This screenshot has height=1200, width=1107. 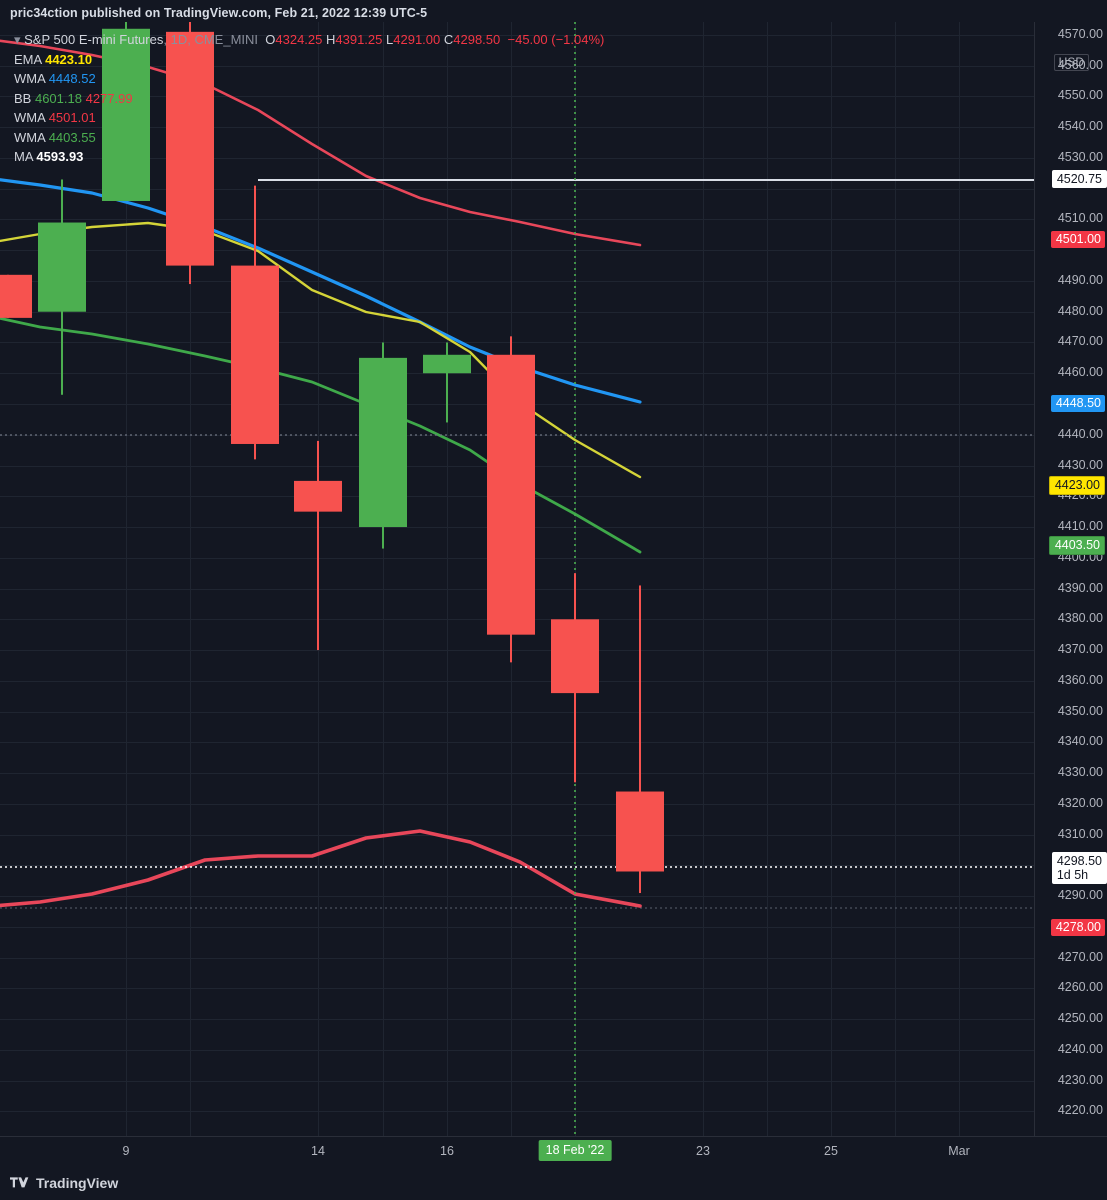 What do you see at coordinates (1080, 464) in the screenshot?
I see `price-tick-label: 4430.00` at bounding box center [1080, 464].